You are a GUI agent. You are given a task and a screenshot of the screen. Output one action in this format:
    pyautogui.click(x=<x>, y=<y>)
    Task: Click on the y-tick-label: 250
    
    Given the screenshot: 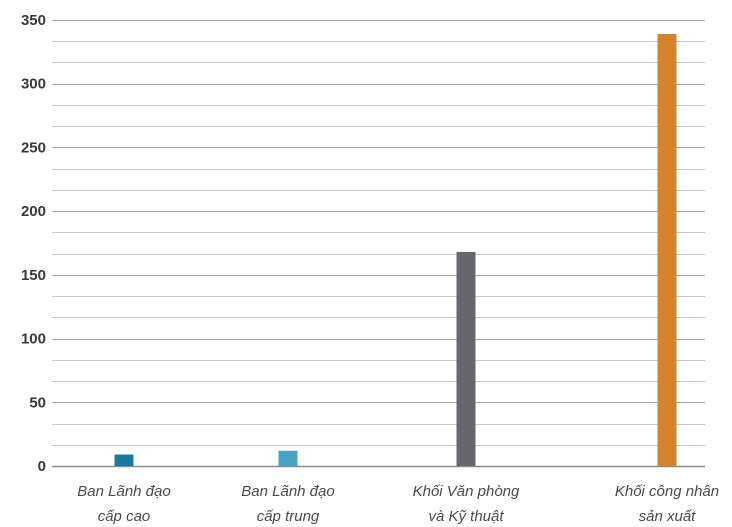 What is the action you would take?
    pyautogui.click(x=33, y=147)
    